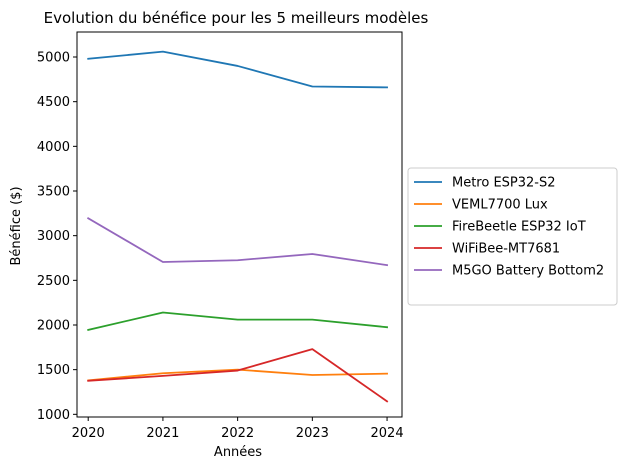  Describe the element at coordinates (312, 433) in the screenshot. I see `x-tick-label: 2023` at that location.